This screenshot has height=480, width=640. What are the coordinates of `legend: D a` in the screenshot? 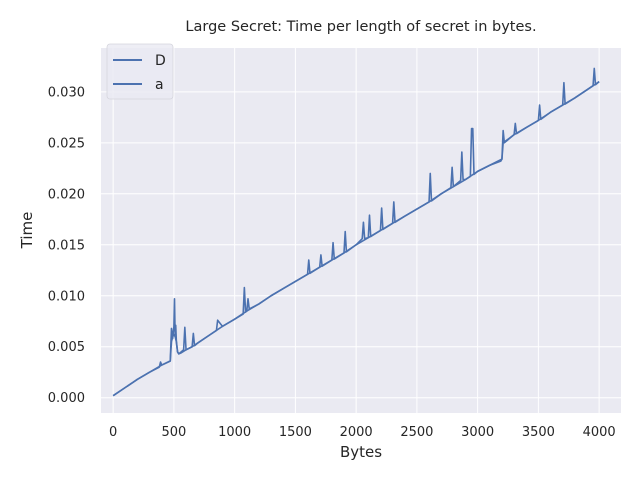 It's located at (140, 71).